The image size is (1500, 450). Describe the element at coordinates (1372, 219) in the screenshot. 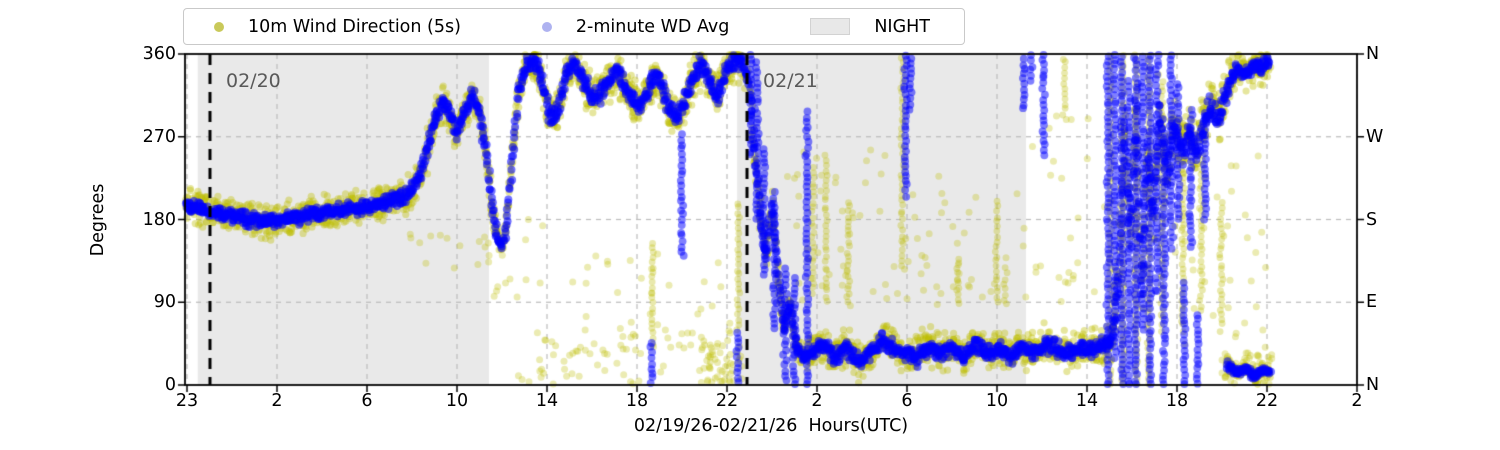

I see `compass-tick-label: S` at that location.